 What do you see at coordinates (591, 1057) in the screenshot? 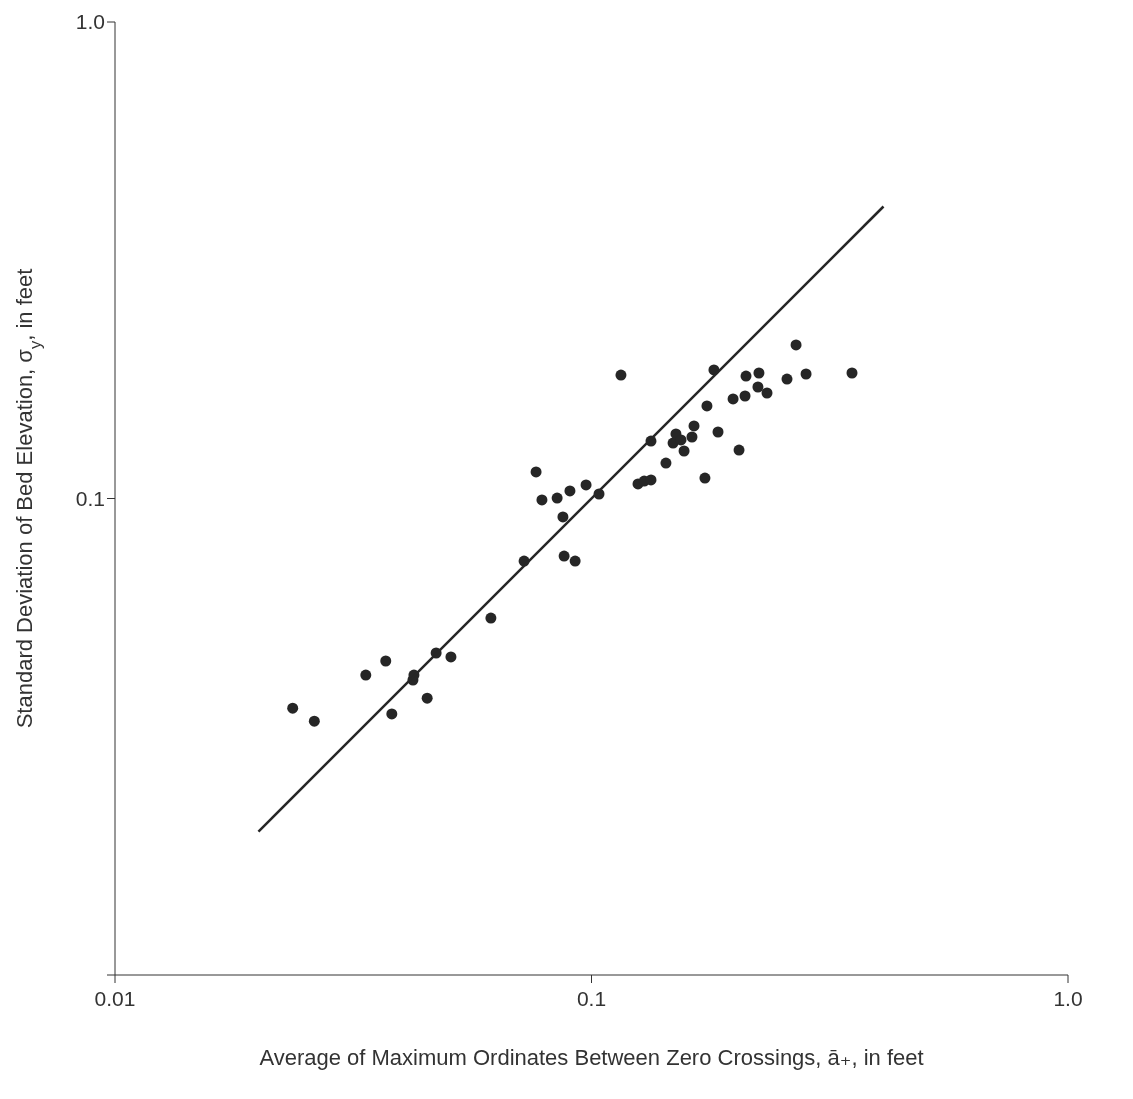
I see `x-axis-title: Average of Maximum Ordinates Between Zero Crossings, ā₊, in feet` at bounding box center [591, 1057].